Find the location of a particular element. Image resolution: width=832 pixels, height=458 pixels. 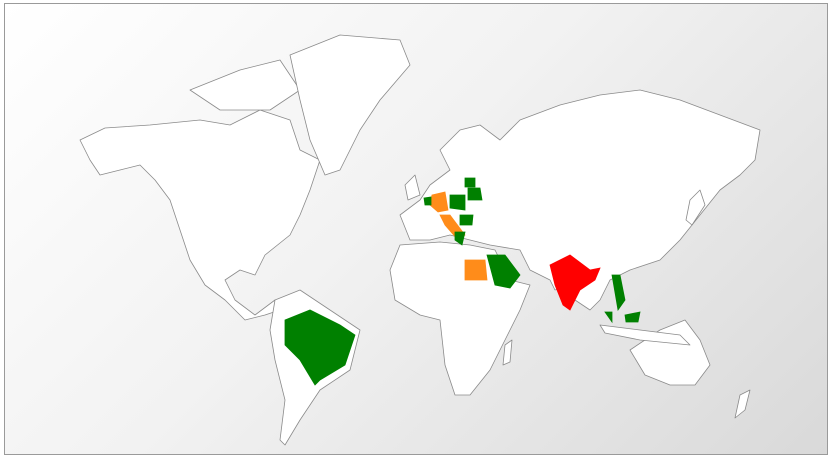

country-brazil is located at coordinates (320, 347).